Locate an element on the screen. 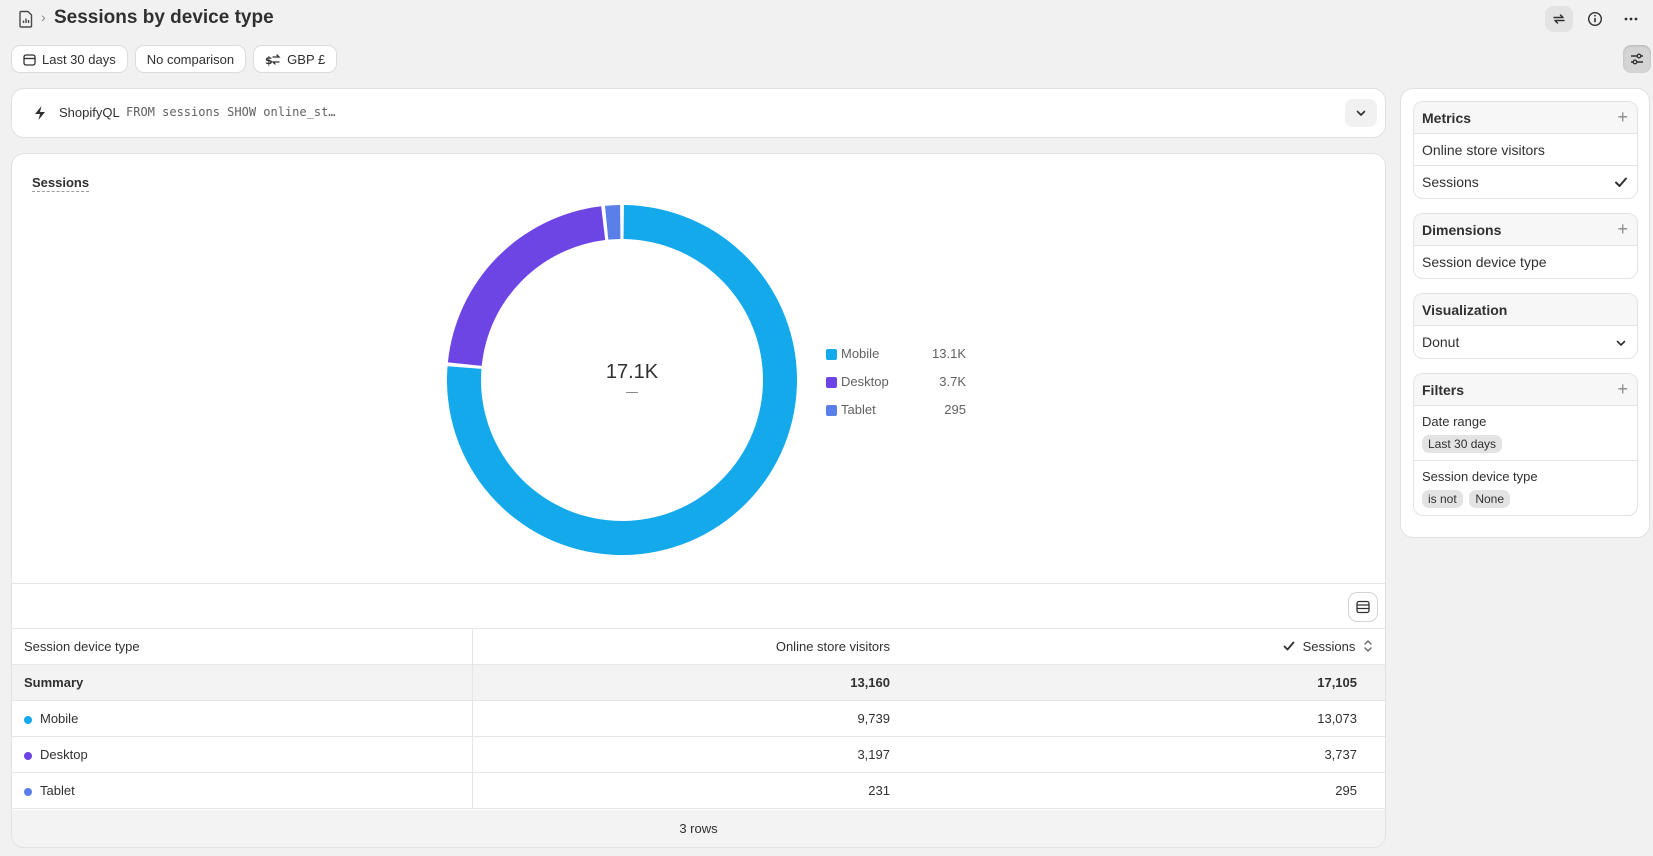 The height and width of the screenshot is (856, 1653). metric-label: Sessions is located at coordinates (1450, 182).